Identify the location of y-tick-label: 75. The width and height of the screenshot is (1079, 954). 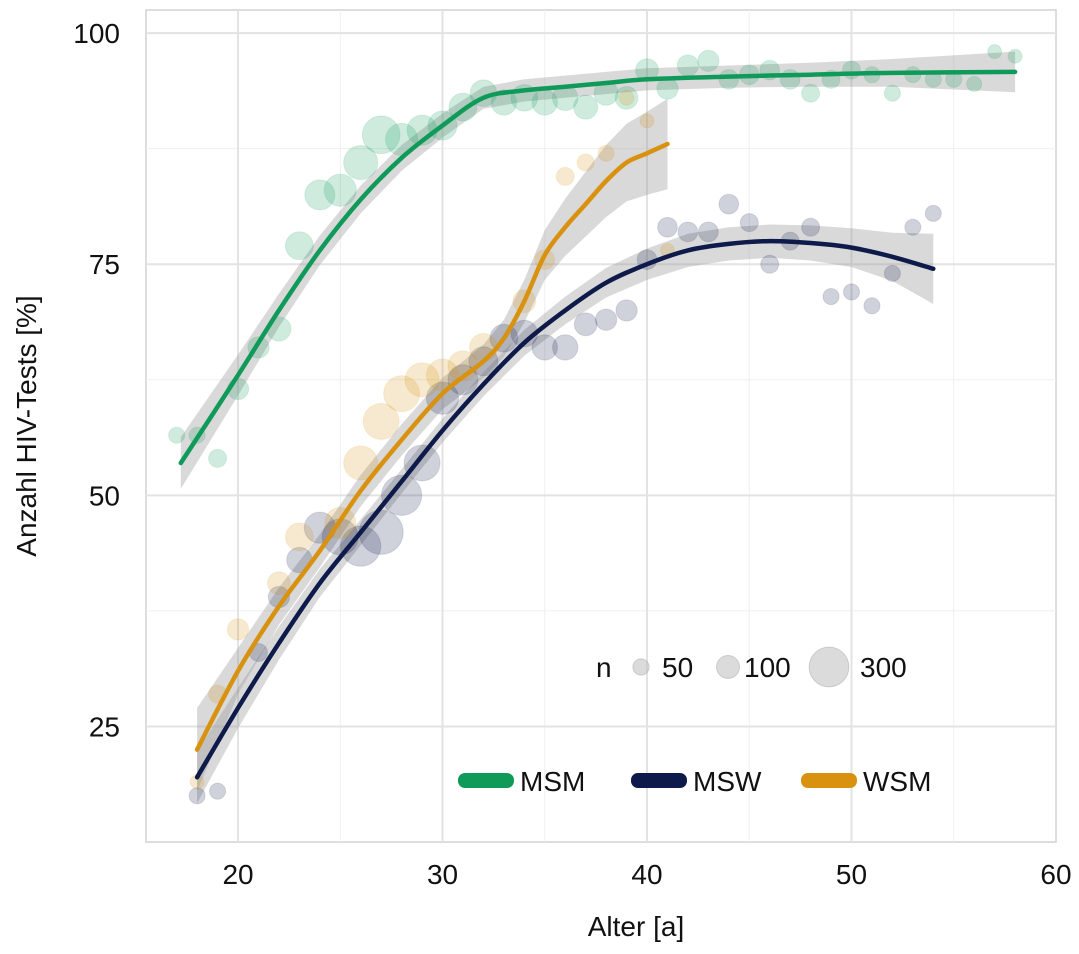
(104, 264).